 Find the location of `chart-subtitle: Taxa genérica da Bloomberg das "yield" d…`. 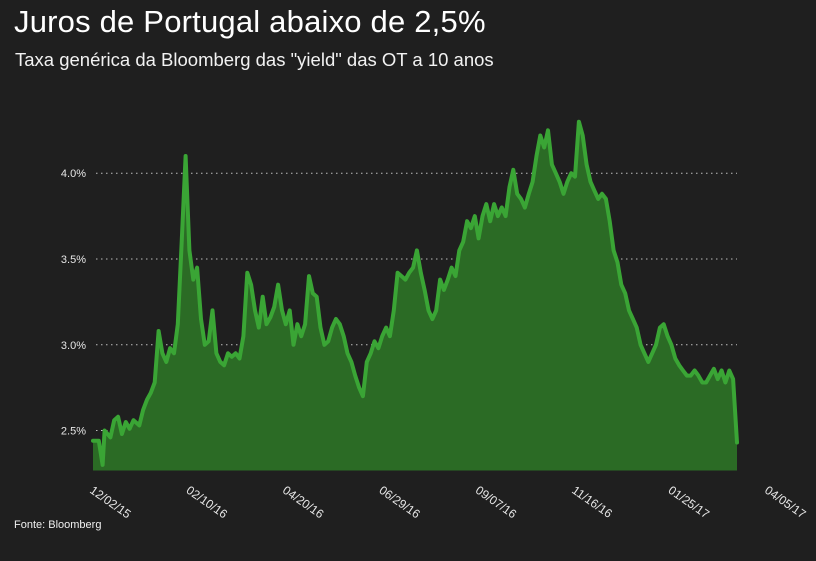

chart-subtitle: Taxa genérica da Bloomberg das "yield" d… is located at coordinates (254, 59).